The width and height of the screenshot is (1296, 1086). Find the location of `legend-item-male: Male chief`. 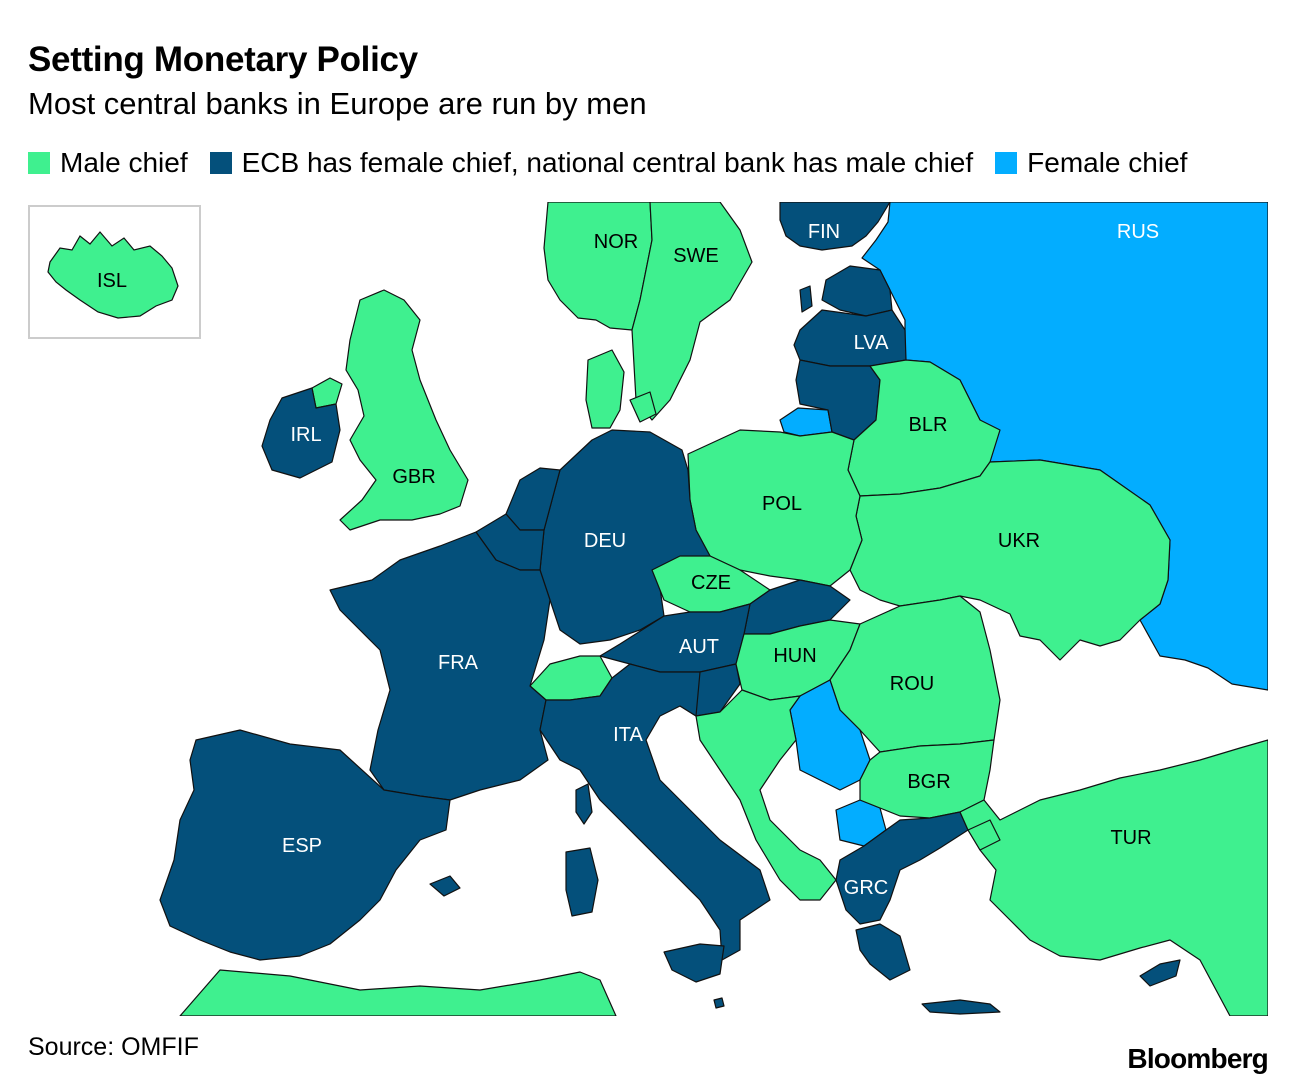

legend-item-male: Male chief is located at coordinates (108, 163).